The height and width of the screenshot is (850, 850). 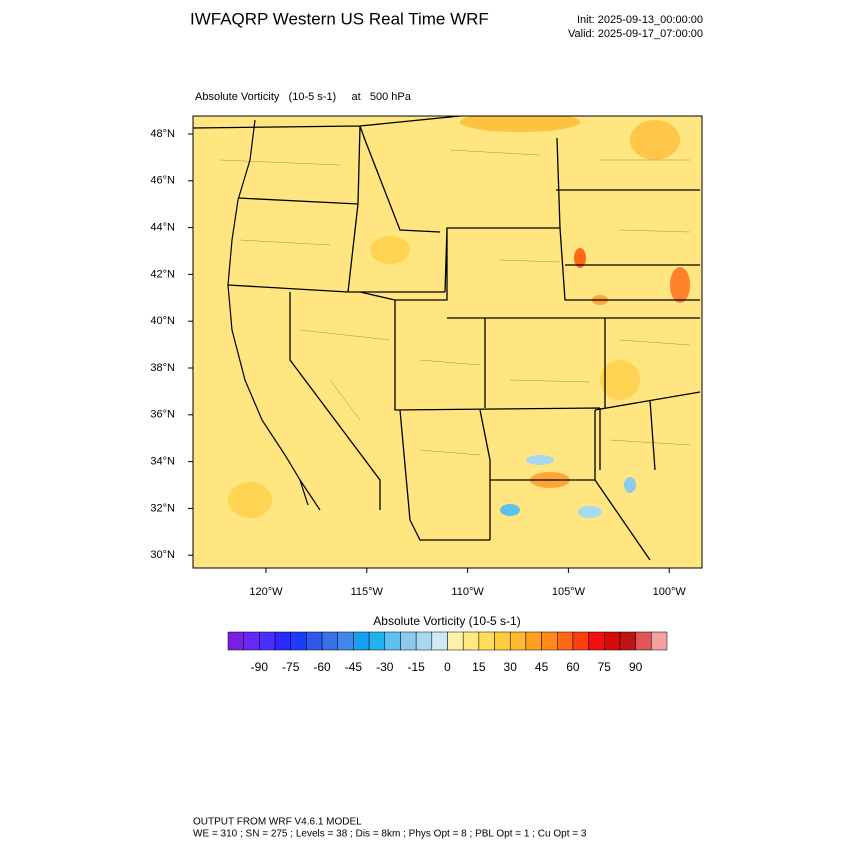 What do you see at coordinates (162, 181) in the screenshot?
I see `lat-label: 46°N` at bounding box center [162, 181].